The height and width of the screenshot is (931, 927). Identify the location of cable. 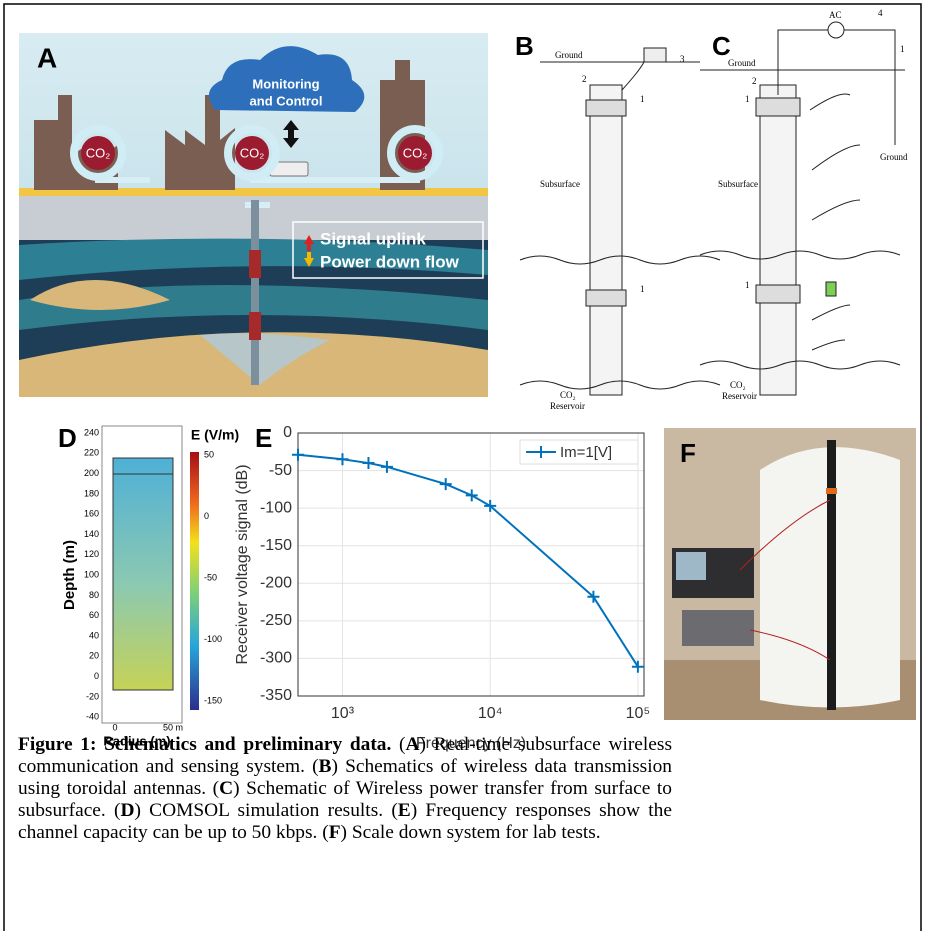
(633, 76).